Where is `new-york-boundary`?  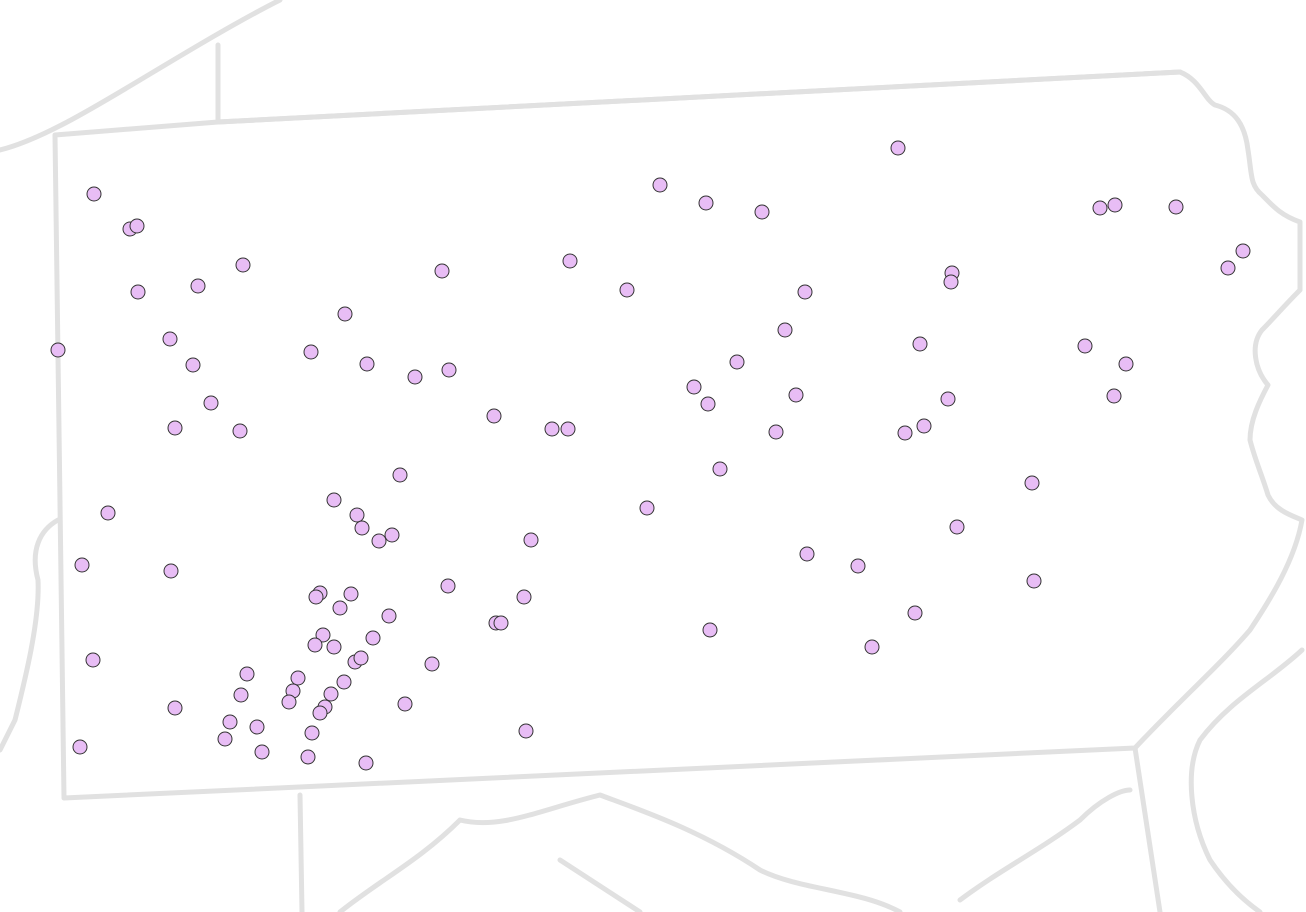
new-york-boundary is located at coordinates (699, 83).